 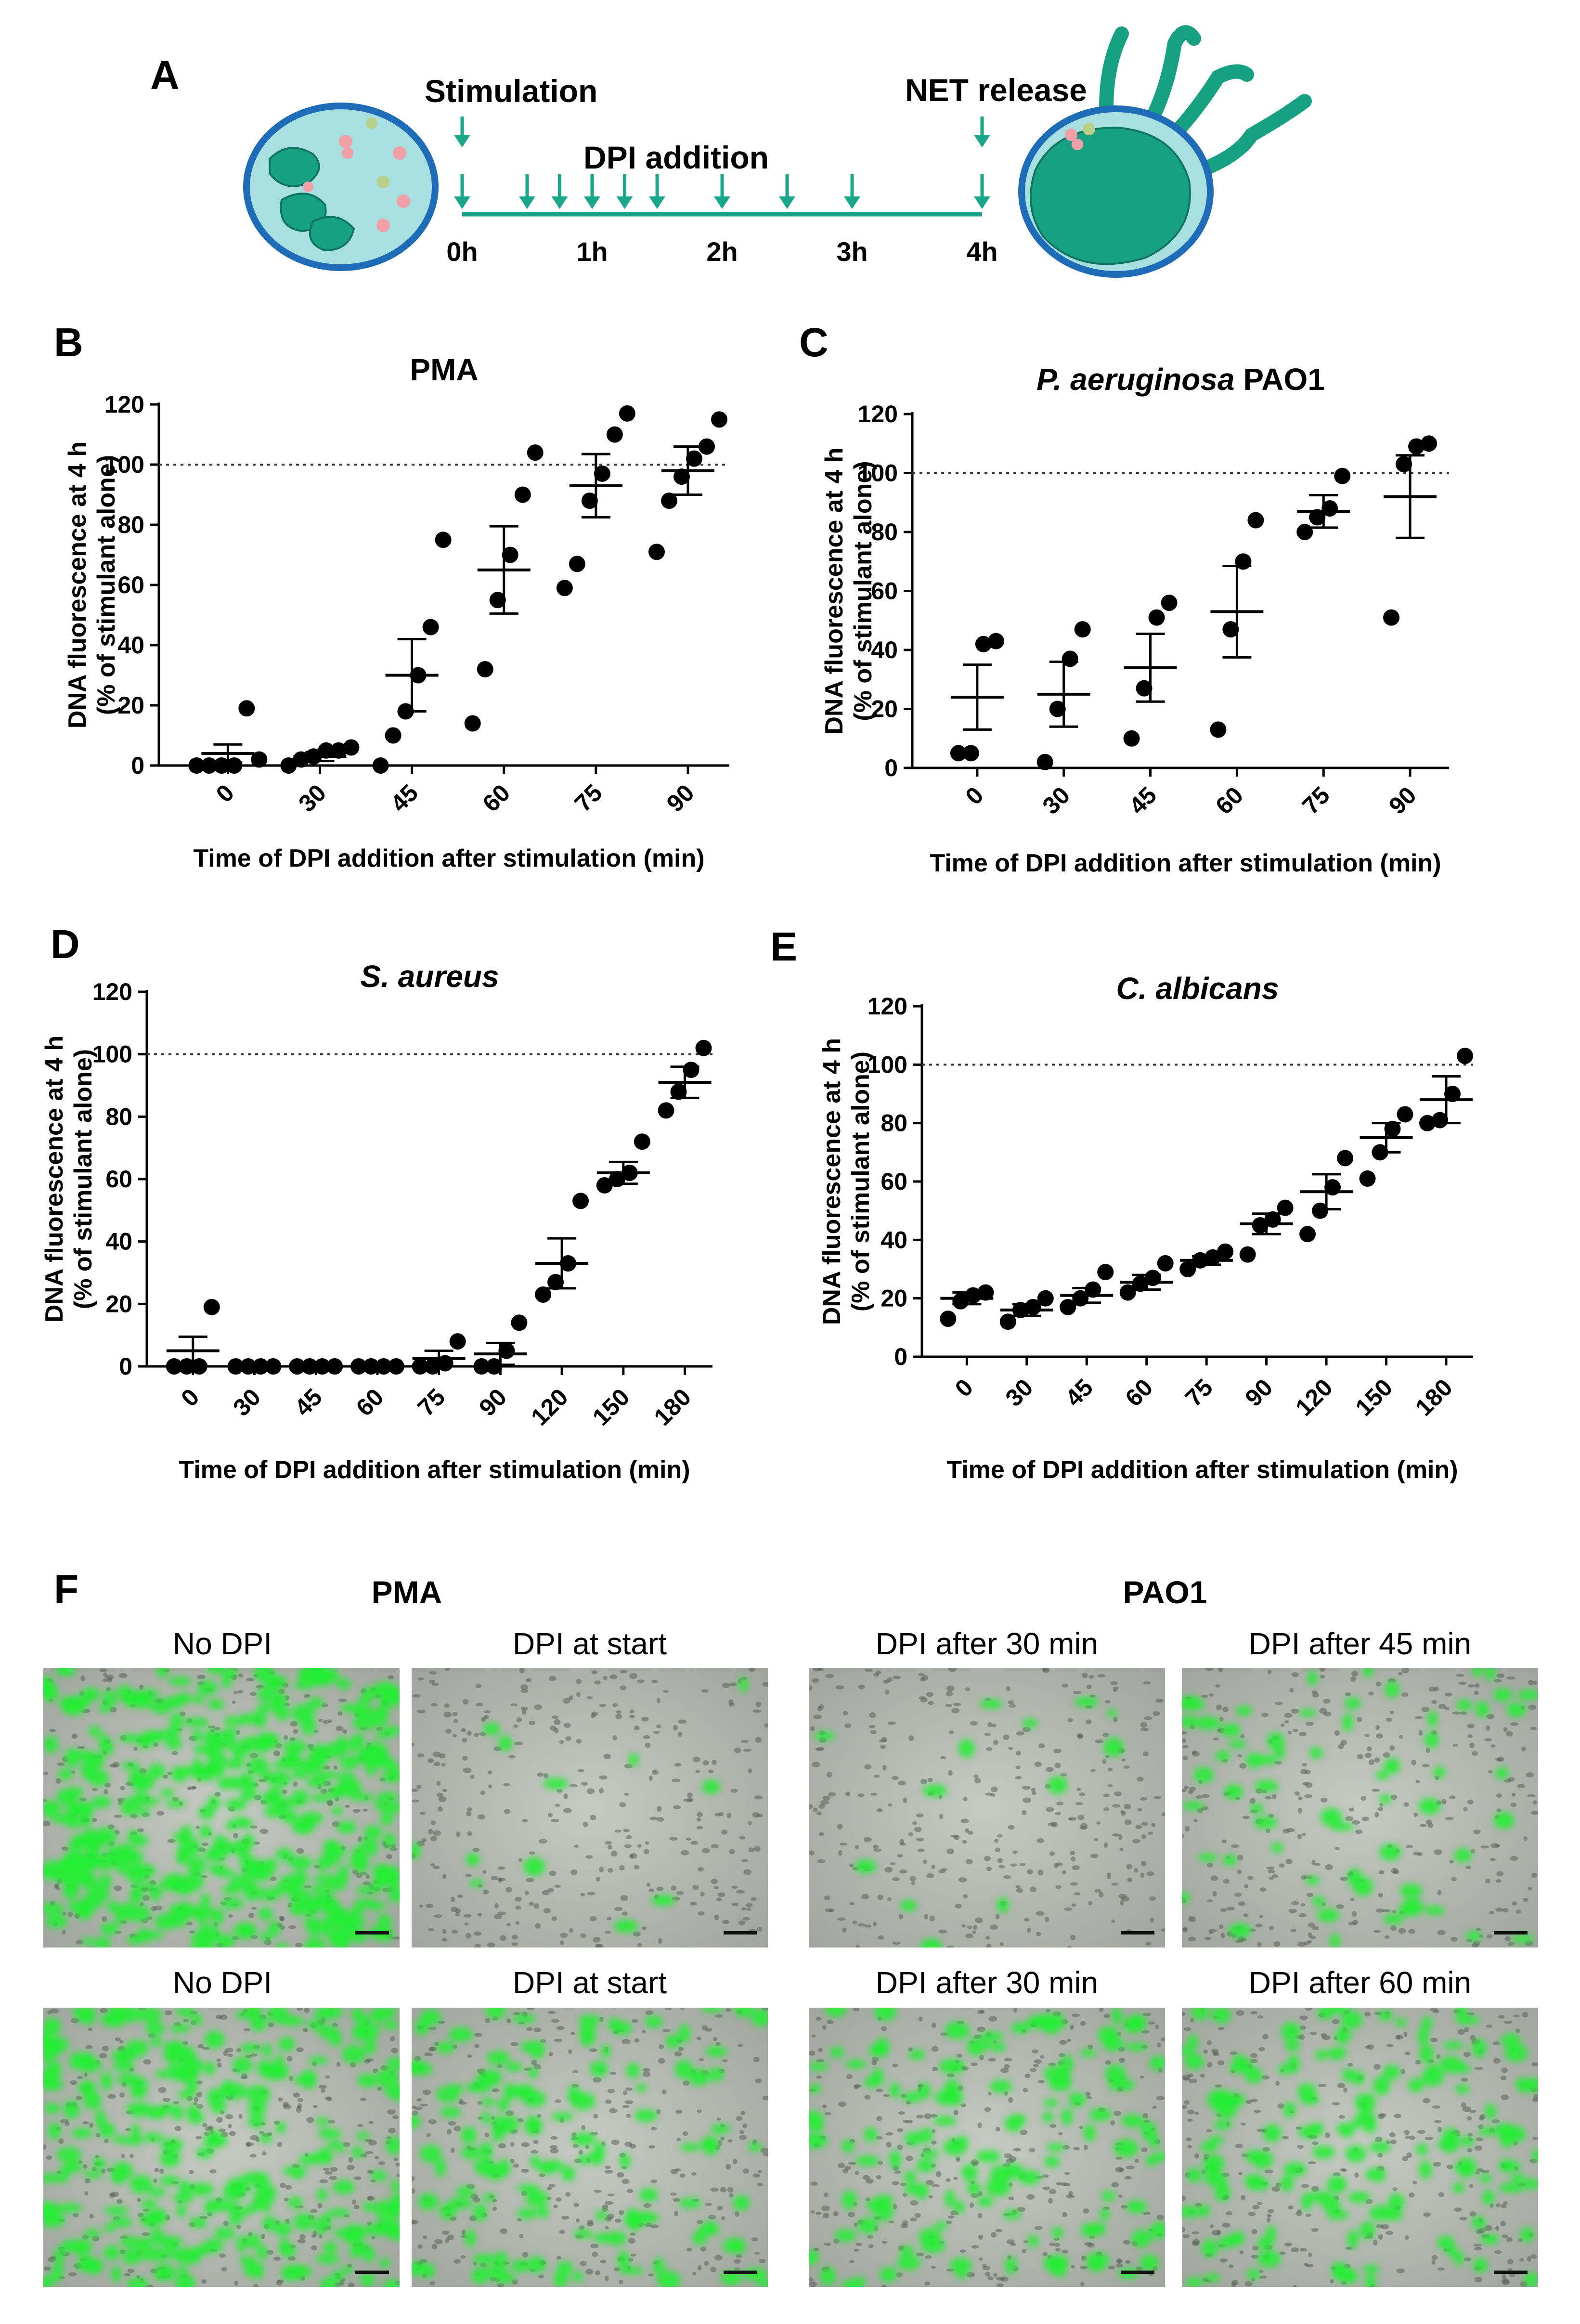 What do you see at coordinates (1316, 800) in the screenshot?
I see `x-tick-label: 75` at bounding box center [1316, 800].